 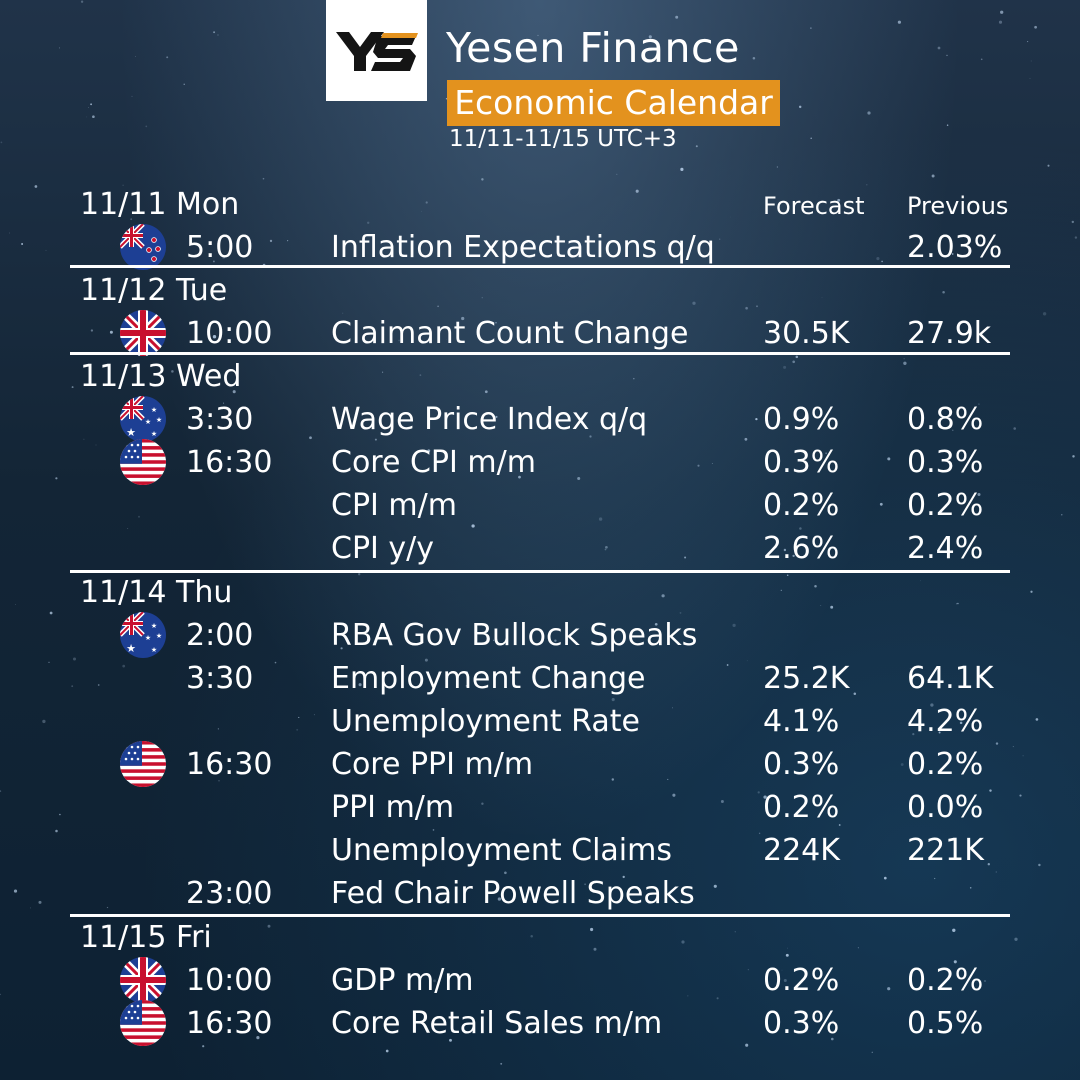 What do you see at coordinates (657, 850) in the screenshot?
I see `event-row: Unemployment Claims 224K 221K` at bounding box center [657, 850].